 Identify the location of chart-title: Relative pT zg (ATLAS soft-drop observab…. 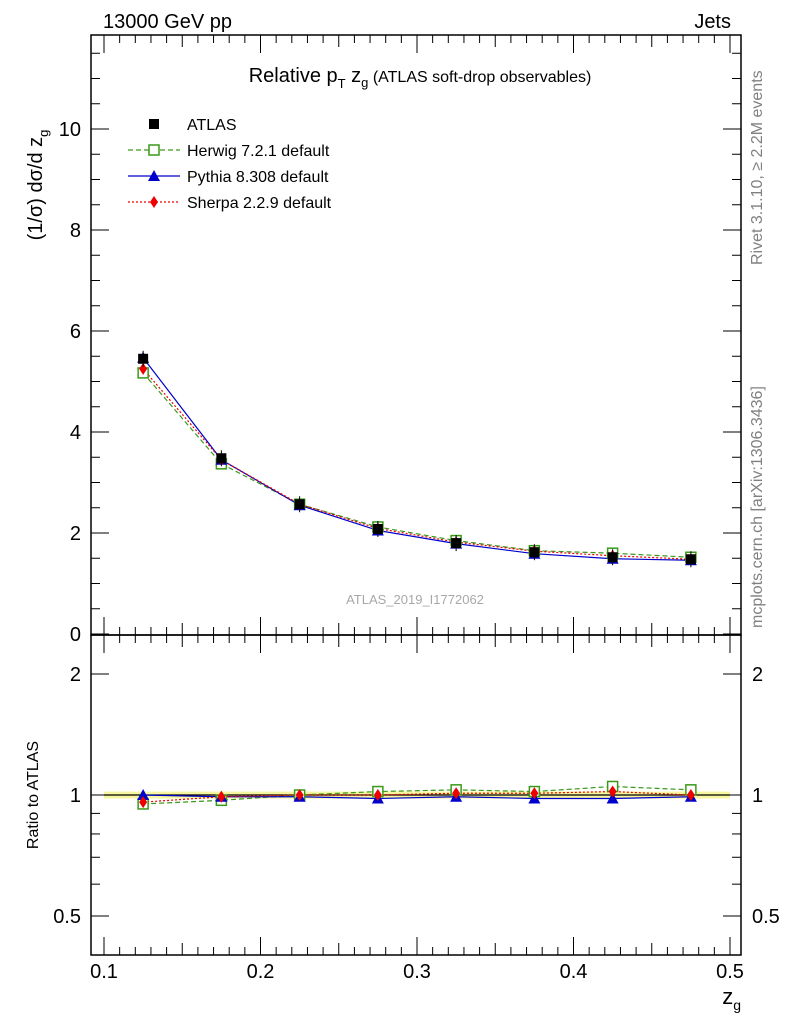
(420, 78).